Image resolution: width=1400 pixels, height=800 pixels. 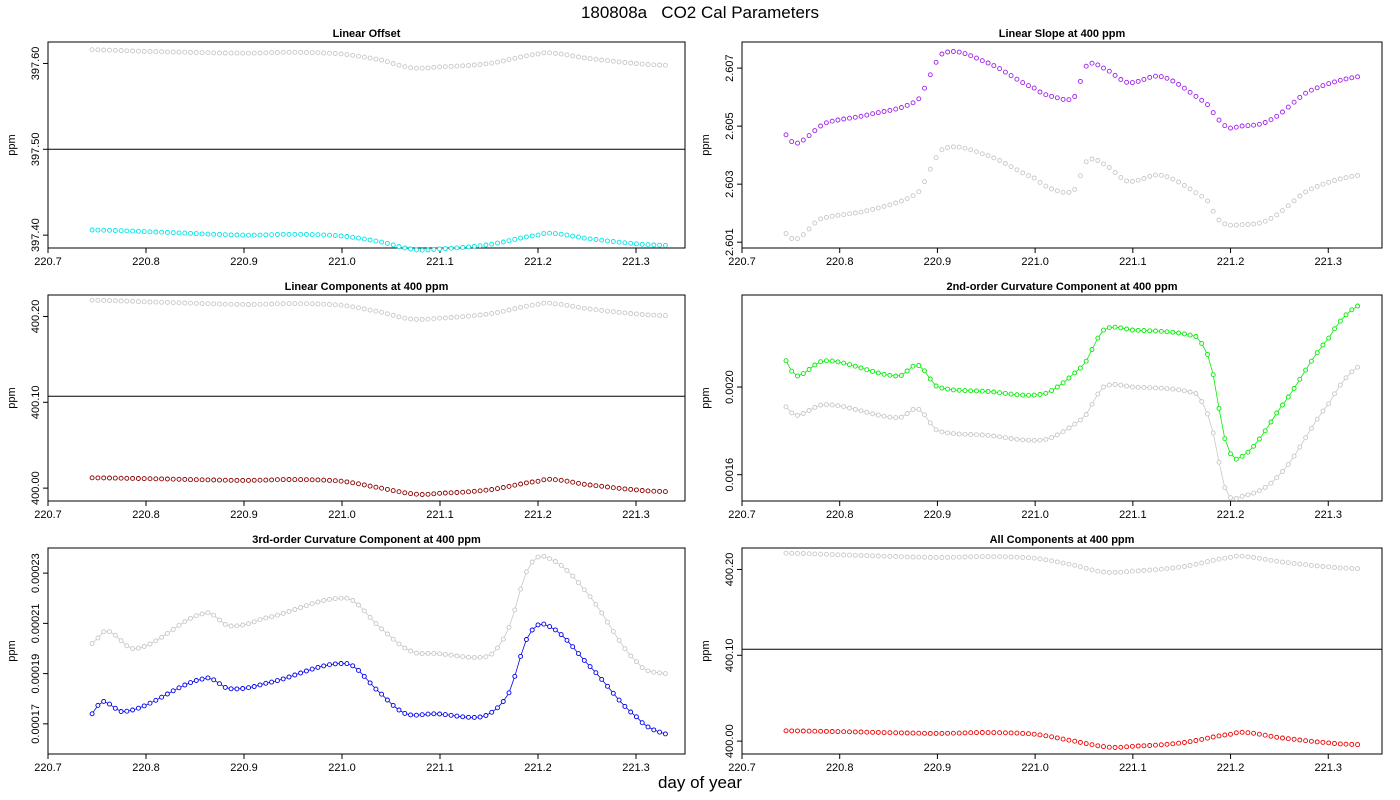 I want to click on x-tick-label: 220.9, so click(x=938, y=262).